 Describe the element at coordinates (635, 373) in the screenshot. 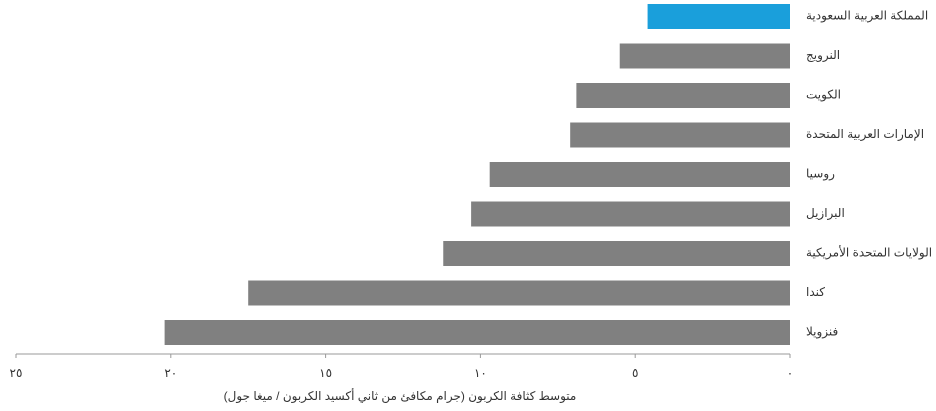

I see `x-tick-label: ٥` at that location.